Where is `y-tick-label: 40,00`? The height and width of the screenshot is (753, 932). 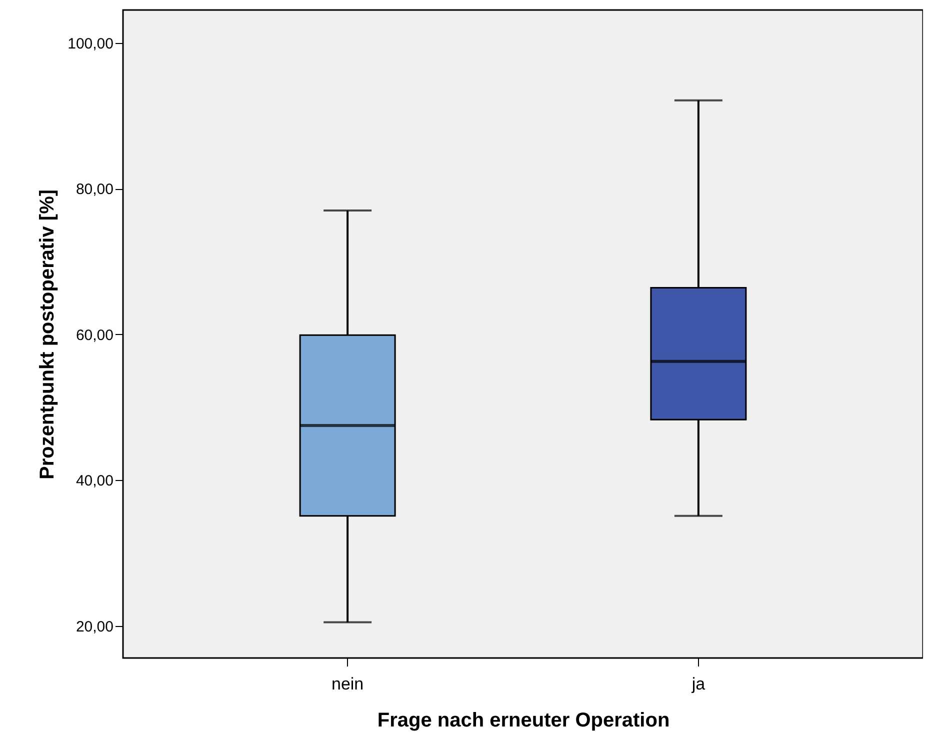
y-tick-label: 40,00 is located at coordinates (95, 481).